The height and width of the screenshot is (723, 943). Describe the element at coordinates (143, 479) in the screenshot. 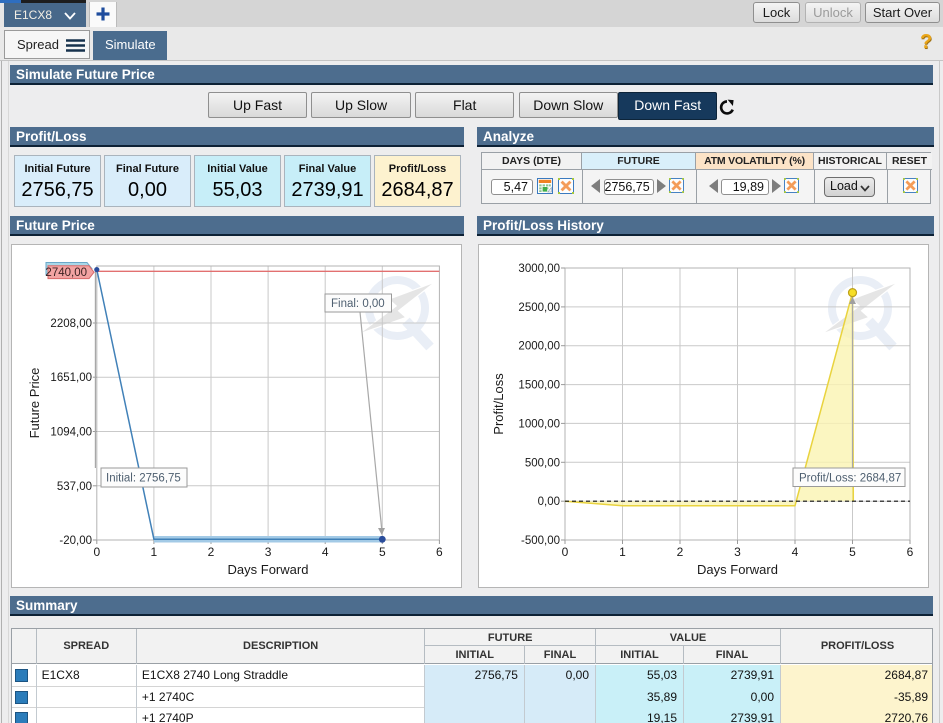

I see `svg-text: Initial: 2756,75` at that location.